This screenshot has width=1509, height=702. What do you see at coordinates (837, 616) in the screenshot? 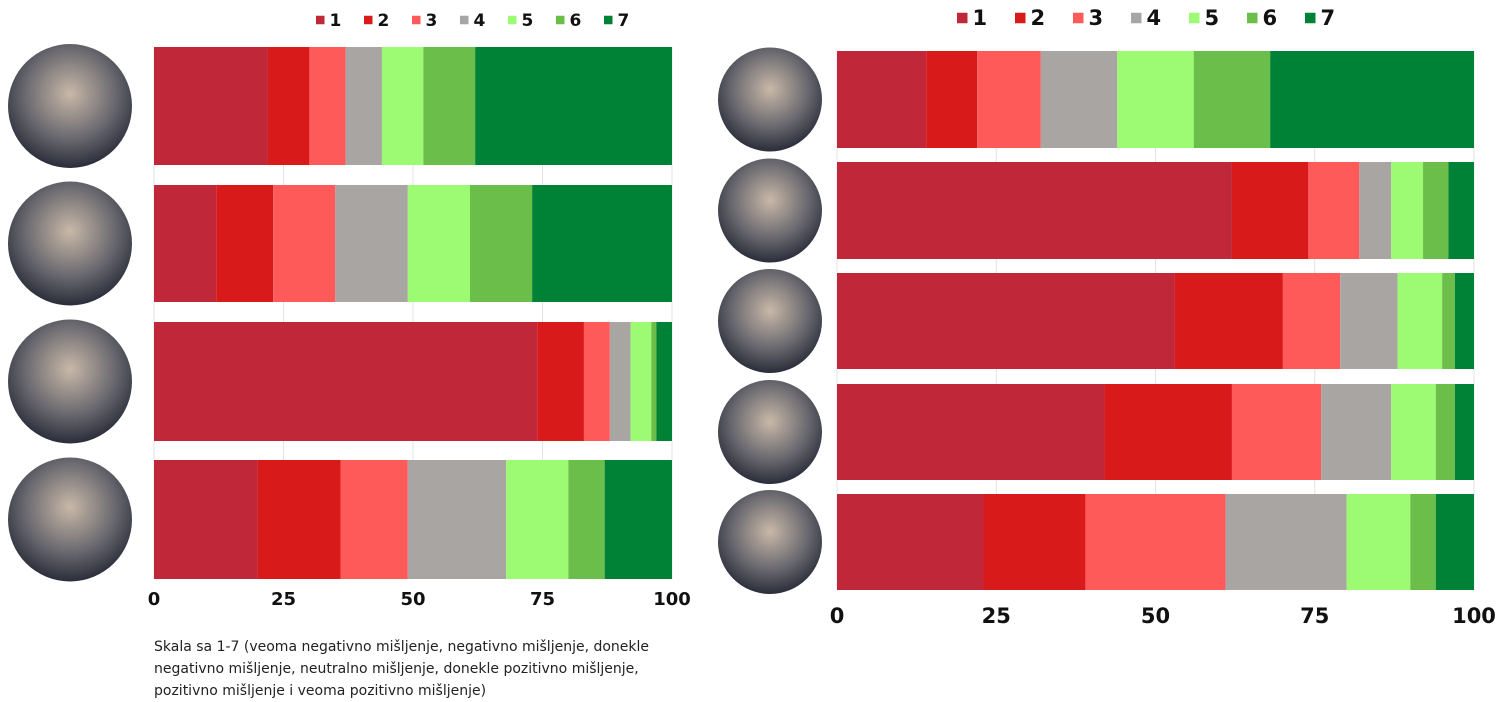
I see `x-tick-label: 0` at bounding box center [837, 616].